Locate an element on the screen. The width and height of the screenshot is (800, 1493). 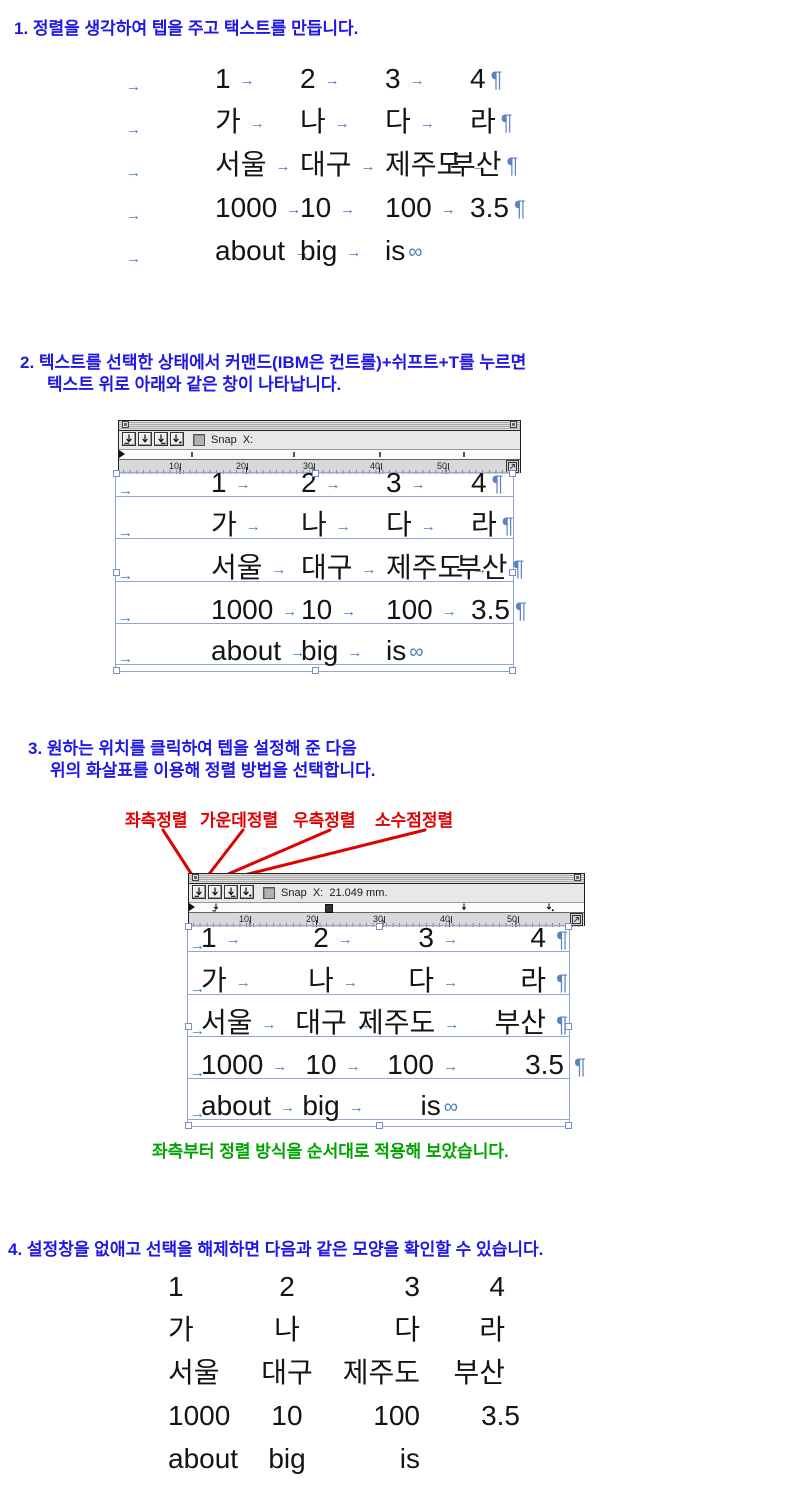
tab-cell: 서울 → is located at coordinates (239, 1022).